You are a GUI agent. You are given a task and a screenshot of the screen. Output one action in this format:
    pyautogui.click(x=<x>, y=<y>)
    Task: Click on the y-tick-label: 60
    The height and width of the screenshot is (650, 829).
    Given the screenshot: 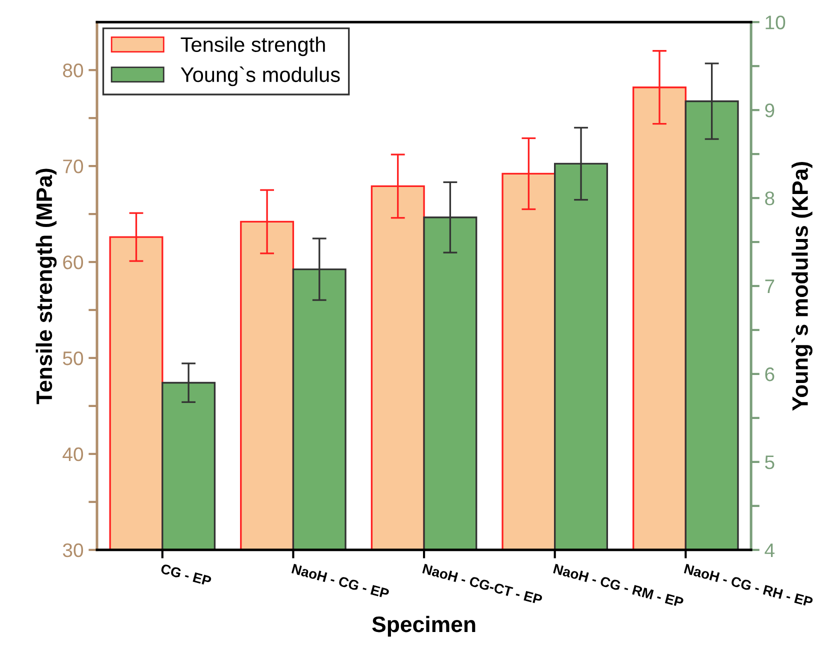 What is the action you would take?
    pyautogui.click(x=73, y=262)
    